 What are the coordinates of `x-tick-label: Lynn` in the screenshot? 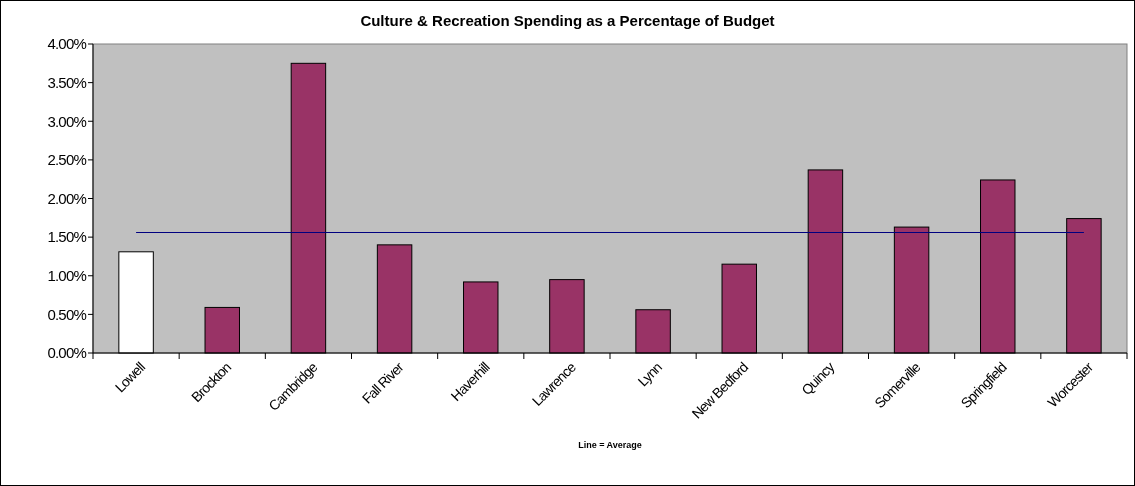 It's located at (649, 374).